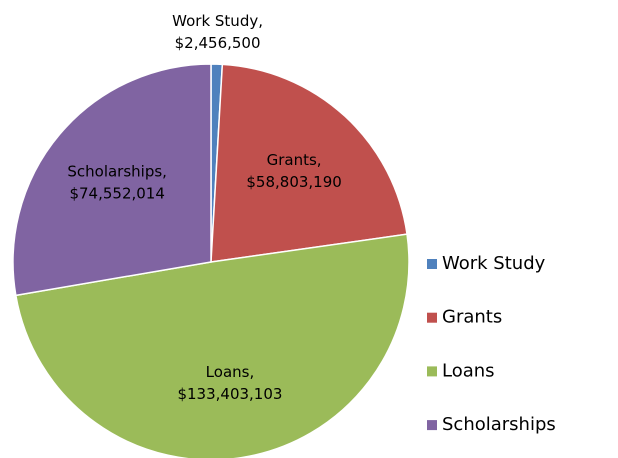 The height and width of the screenshot is (458, 618). What do you see at coordinates (472, 317) in the screenshot?
I see `legend-label: Grants` at bounding box center [472, 317].